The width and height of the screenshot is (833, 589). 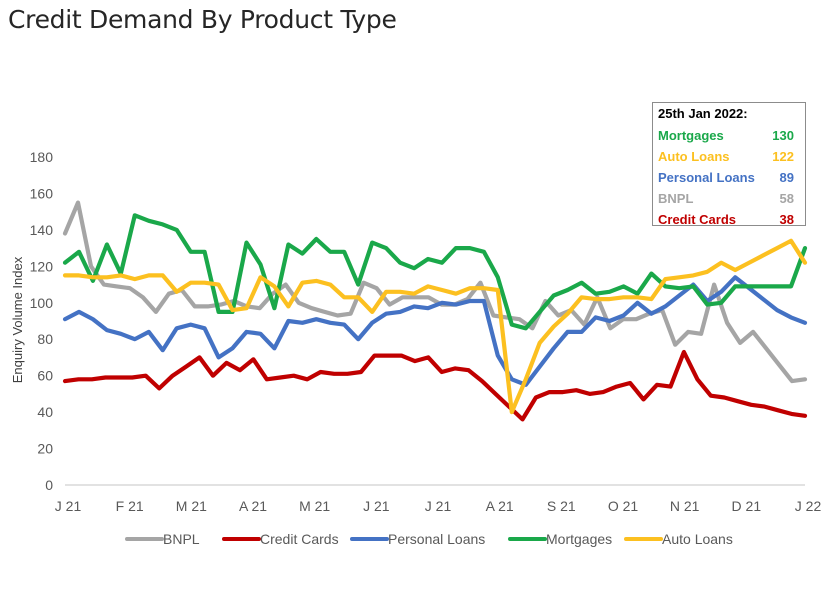 I want to click on annotation-label: Credit Cards, so click(x=697, y=219).